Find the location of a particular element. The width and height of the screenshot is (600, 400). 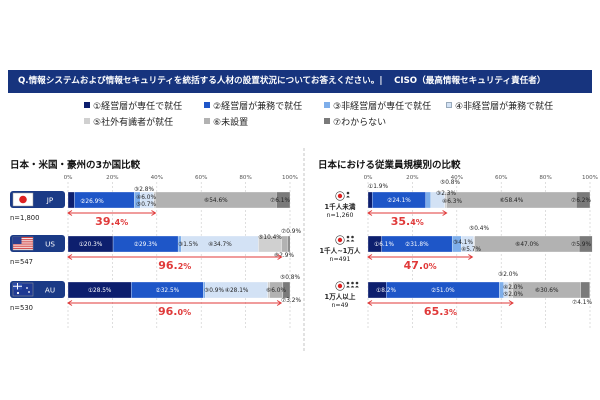

data-label: ③0.9% is located at coordinates (214, 290).